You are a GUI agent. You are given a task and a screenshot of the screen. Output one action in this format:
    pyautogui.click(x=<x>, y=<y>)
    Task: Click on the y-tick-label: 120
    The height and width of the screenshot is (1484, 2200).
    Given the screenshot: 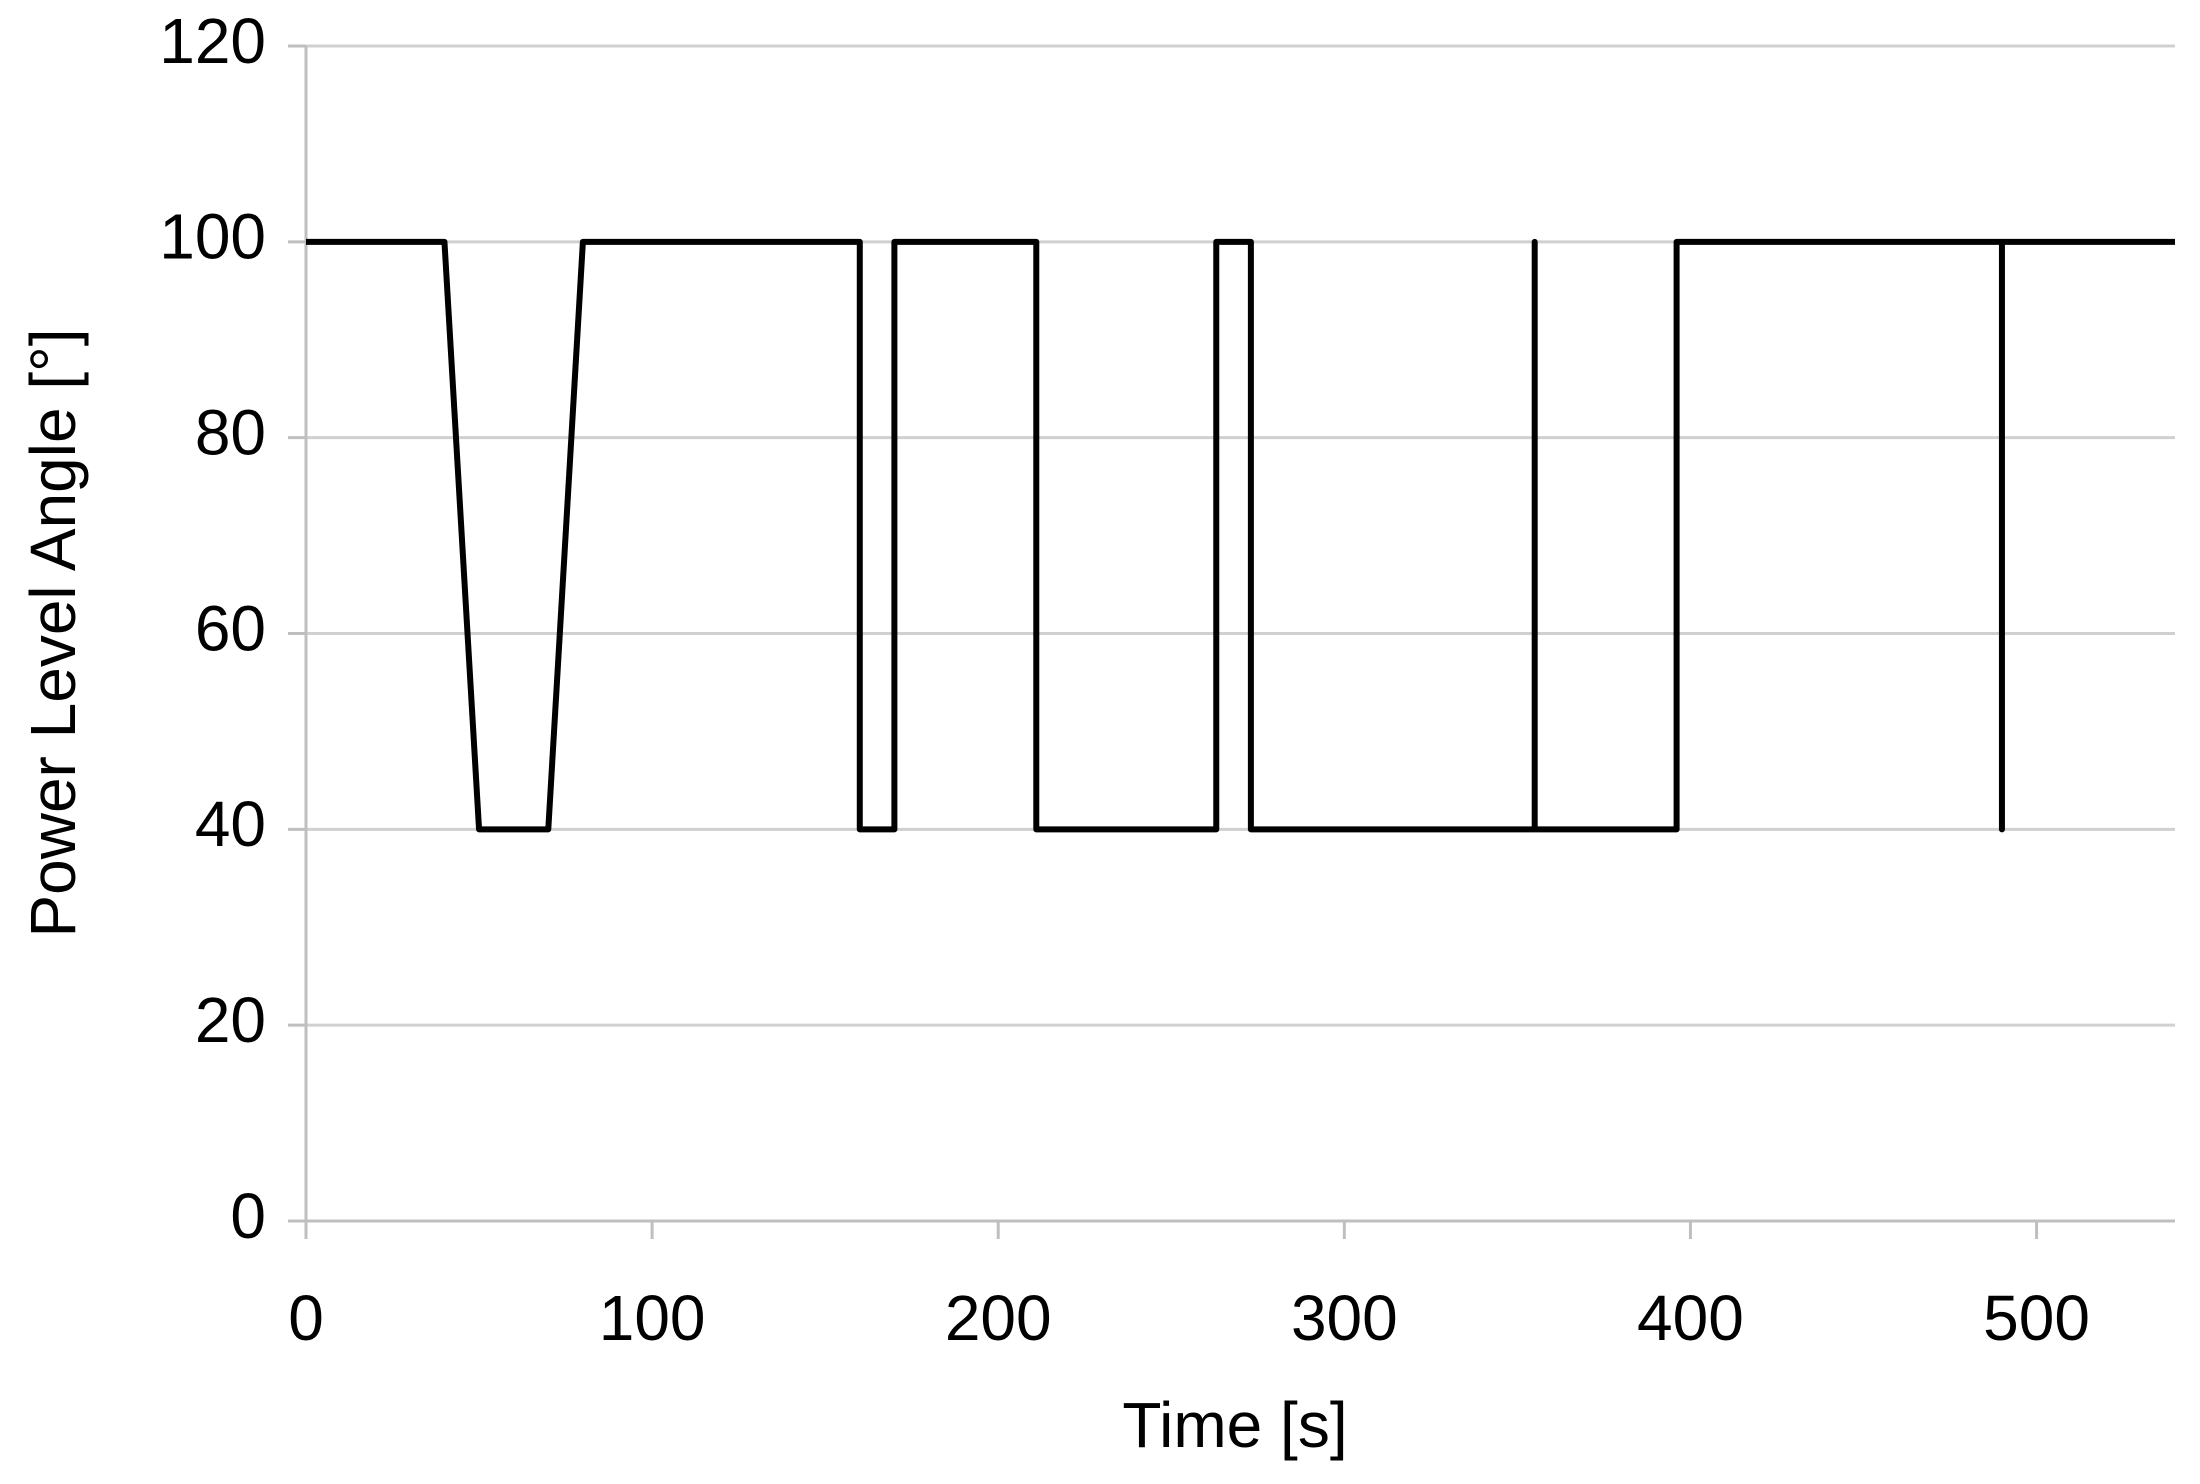 What is the action you would take?
    pyautogui.click(x=212, y=41)
    